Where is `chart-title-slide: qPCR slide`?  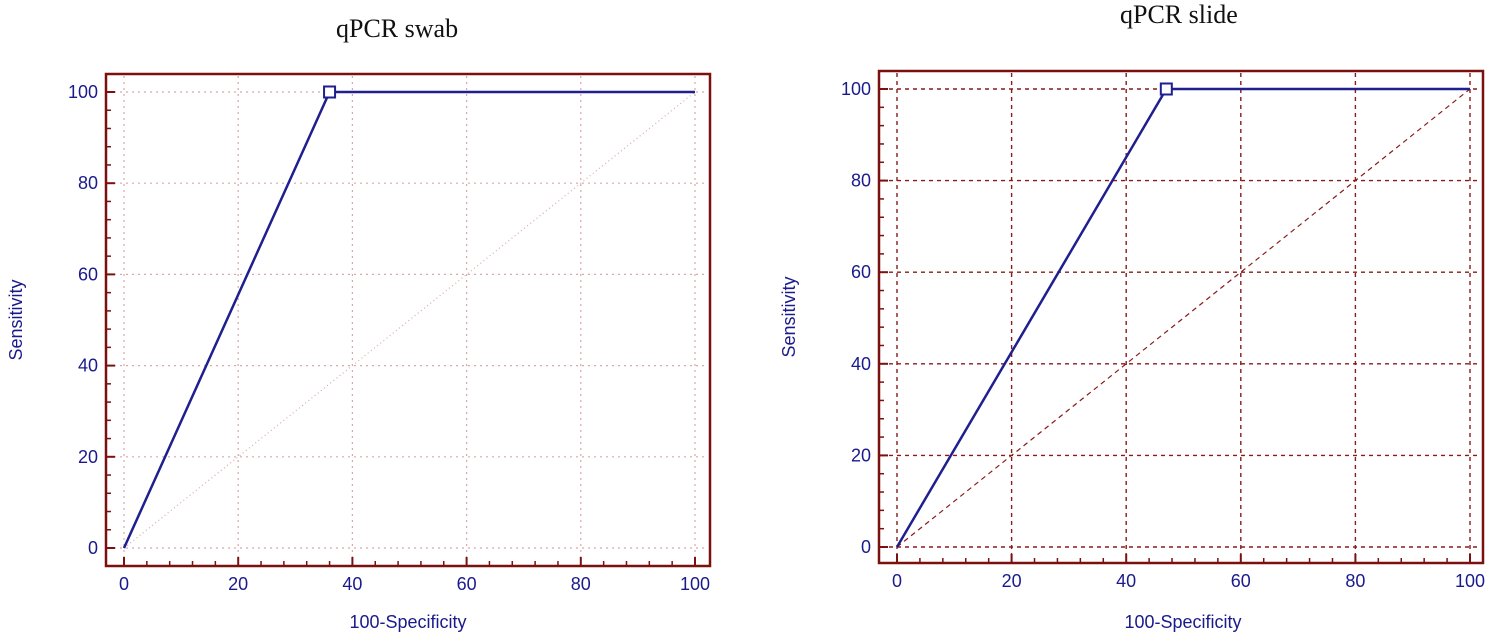 chart-title-slide: qPCR slide is located at coordinates (1179, 14).